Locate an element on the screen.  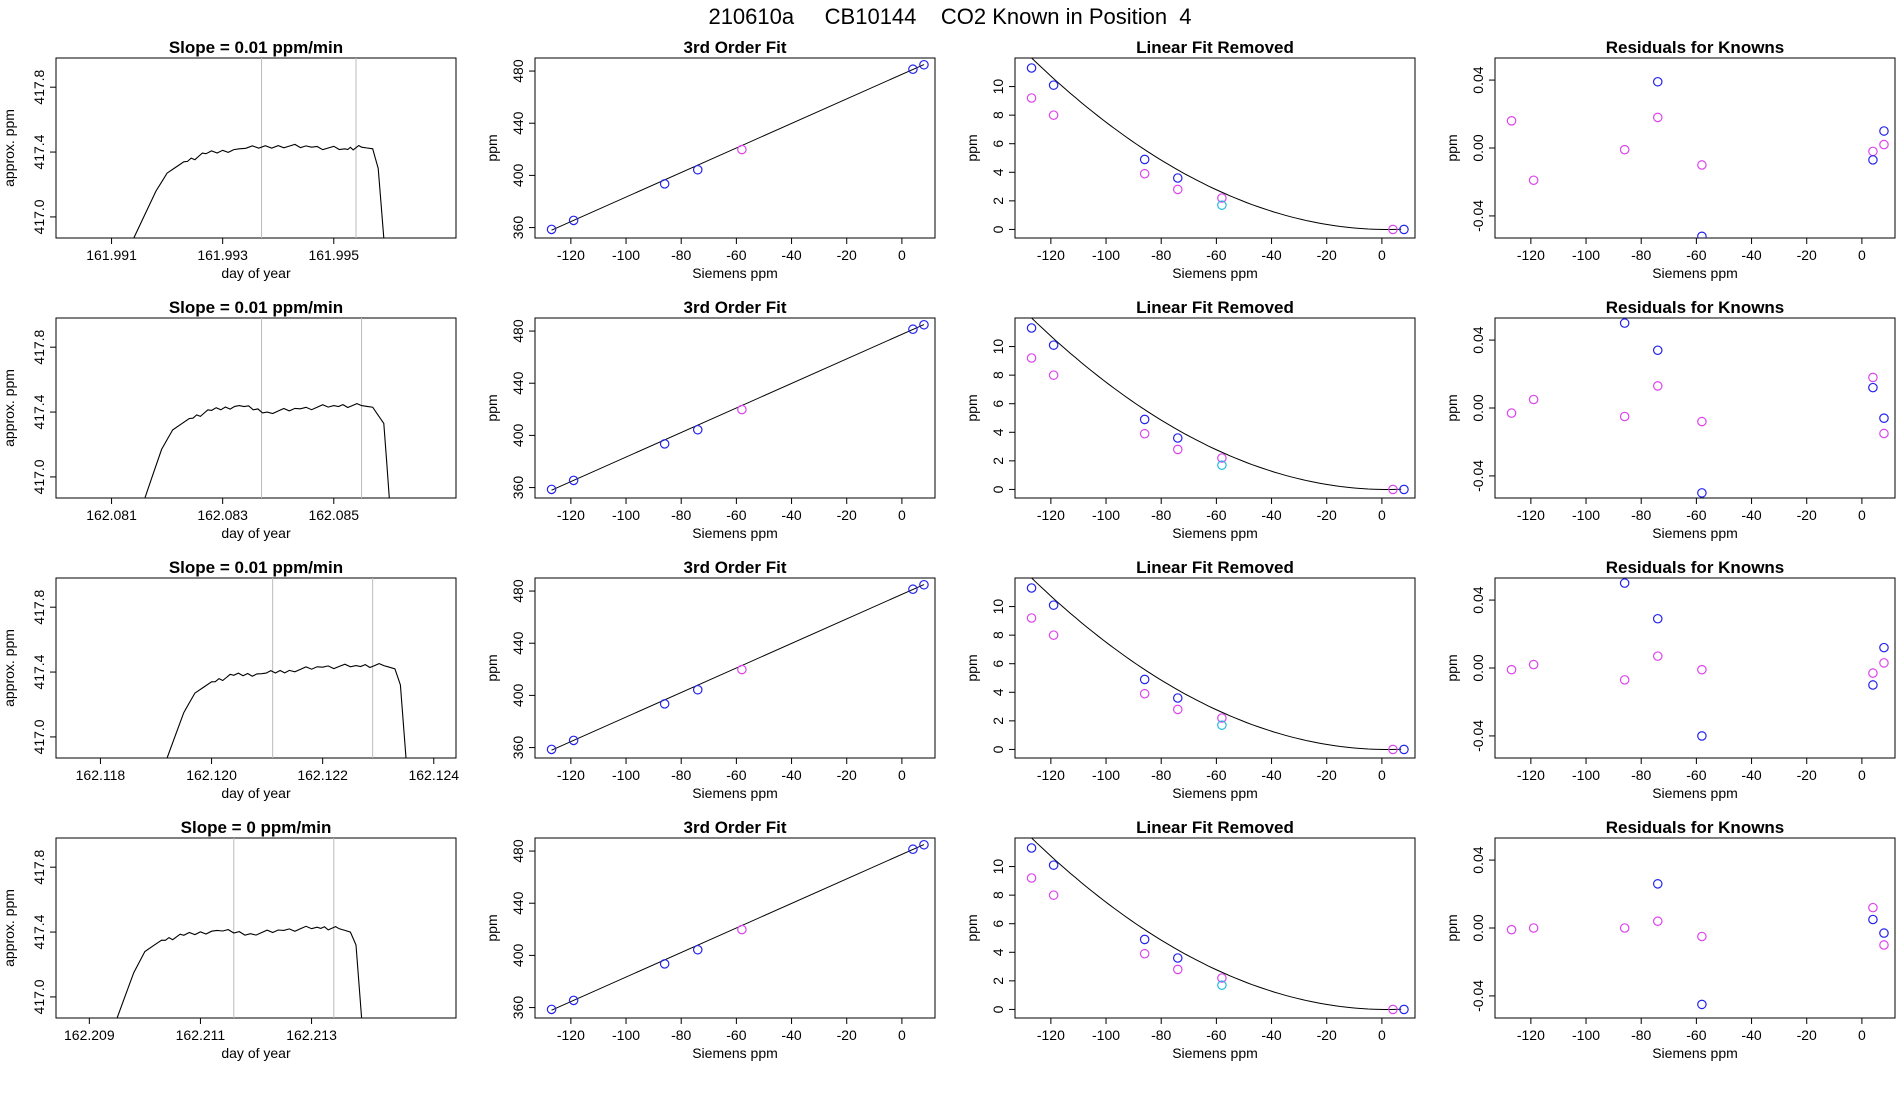
y-tick-label: 417.0 is located at coordinates (39, 736).